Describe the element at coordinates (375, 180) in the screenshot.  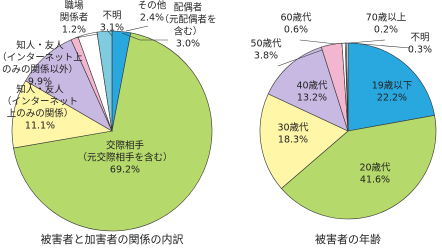
I see `value-label: 41.6%` at that location.